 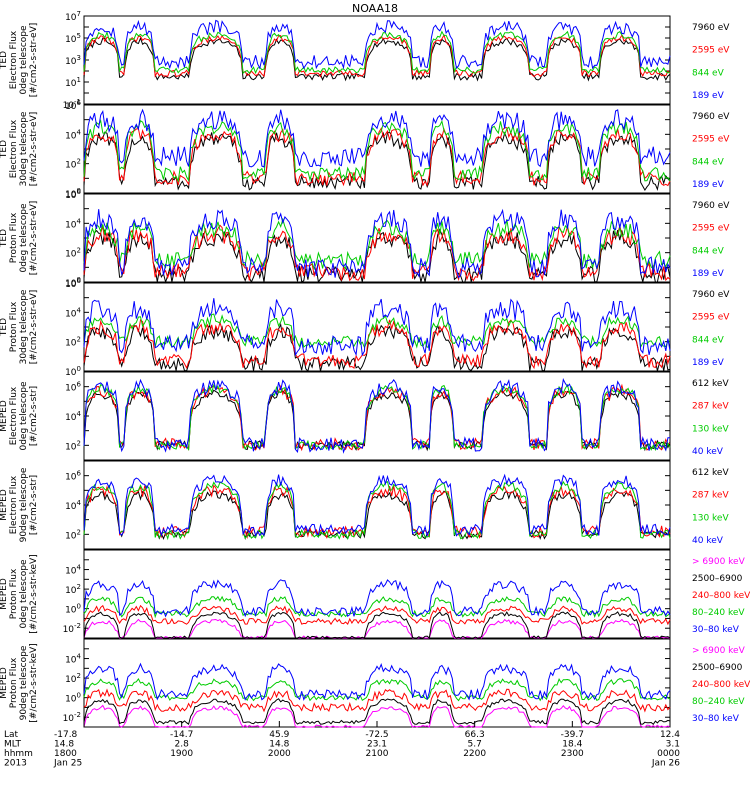 I want to click on x-row-label: 2013, so click(x=15, y=764).